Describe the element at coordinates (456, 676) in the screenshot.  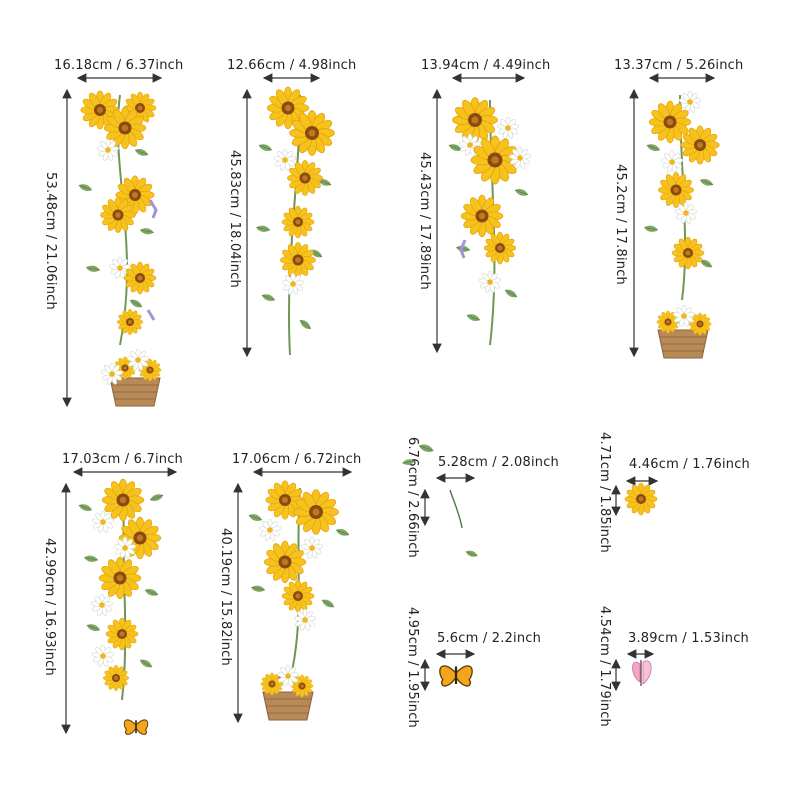
I see `yellow-butterfly-illustration` at that location.